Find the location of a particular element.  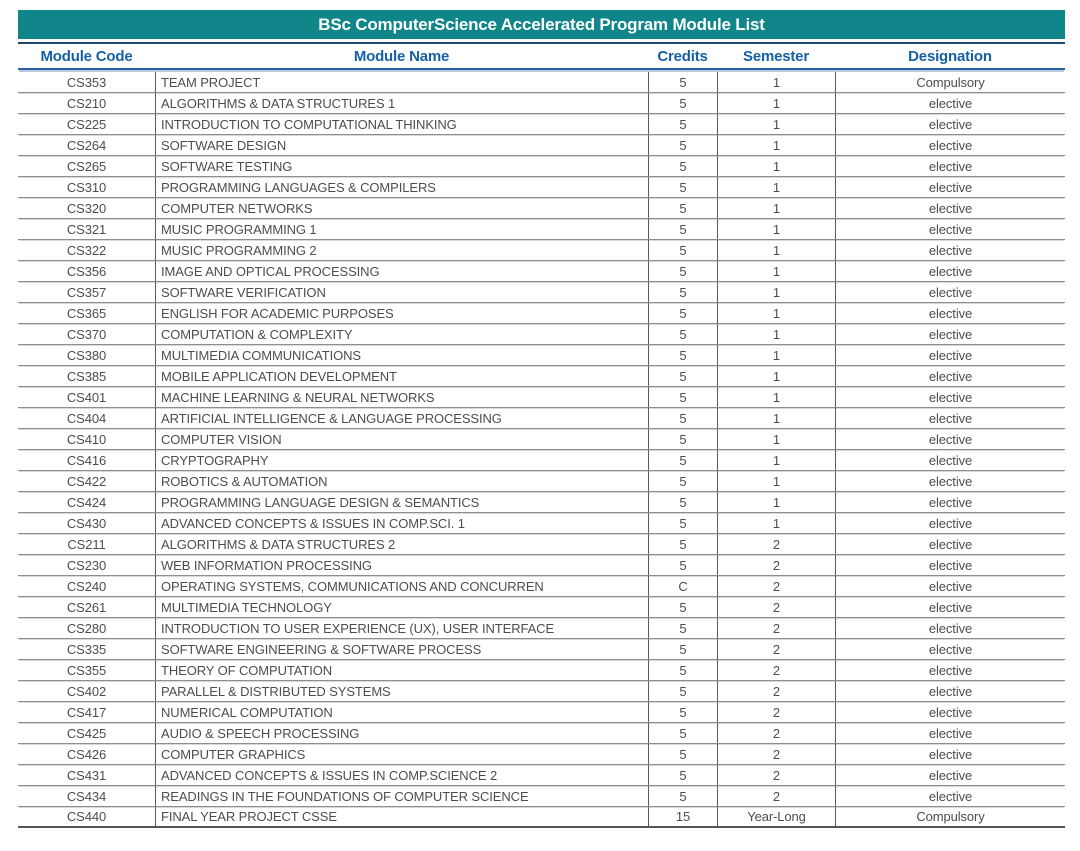

table-row: CS264 SOFTWARE DESIGN 5 1 elective is located at coordinates (541, 145).